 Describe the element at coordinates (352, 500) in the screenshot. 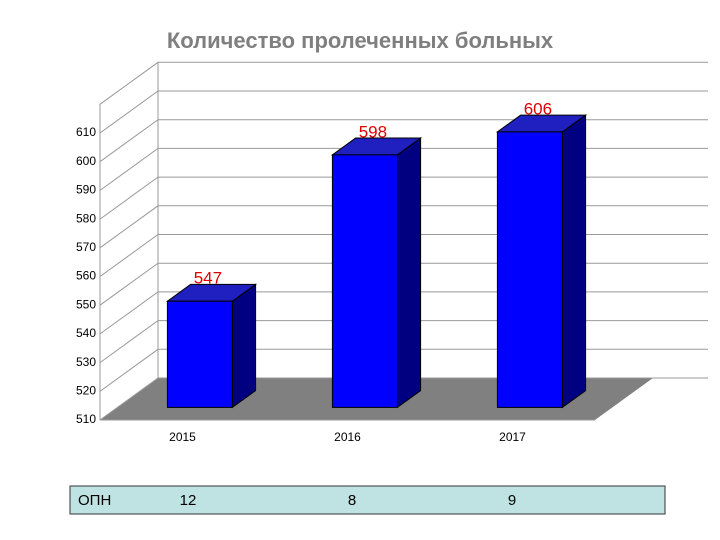

I see `table-cell: 8` at that location.